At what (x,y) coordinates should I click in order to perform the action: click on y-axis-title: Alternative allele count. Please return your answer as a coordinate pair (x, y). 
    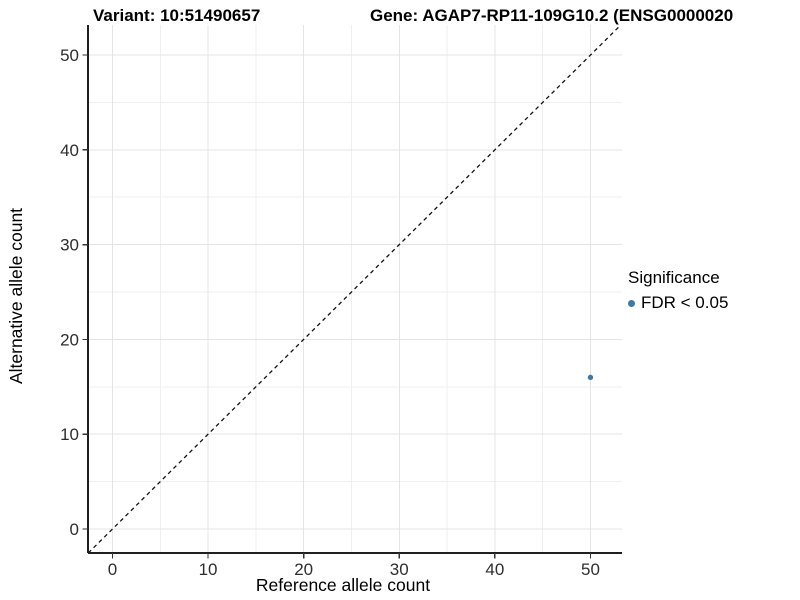
    Looking at the image, I should click on (16, 296).